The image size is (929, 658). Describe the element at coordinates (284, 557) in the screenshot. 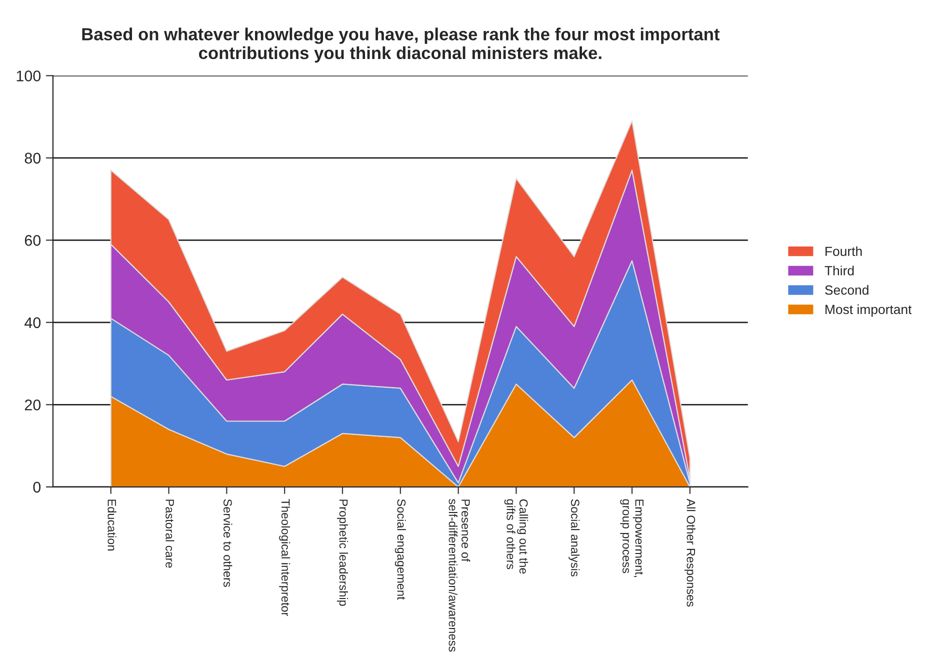

I see `x-tick-label: Theological interpretor` at that location.